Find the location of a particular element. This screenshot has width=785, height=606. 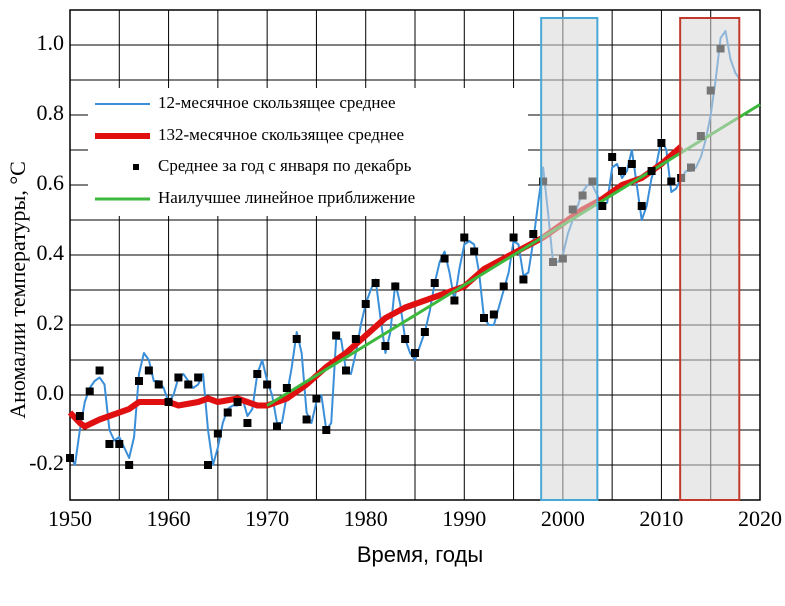

y-tick-label: 0.4 is located at coordinates (51, 252).